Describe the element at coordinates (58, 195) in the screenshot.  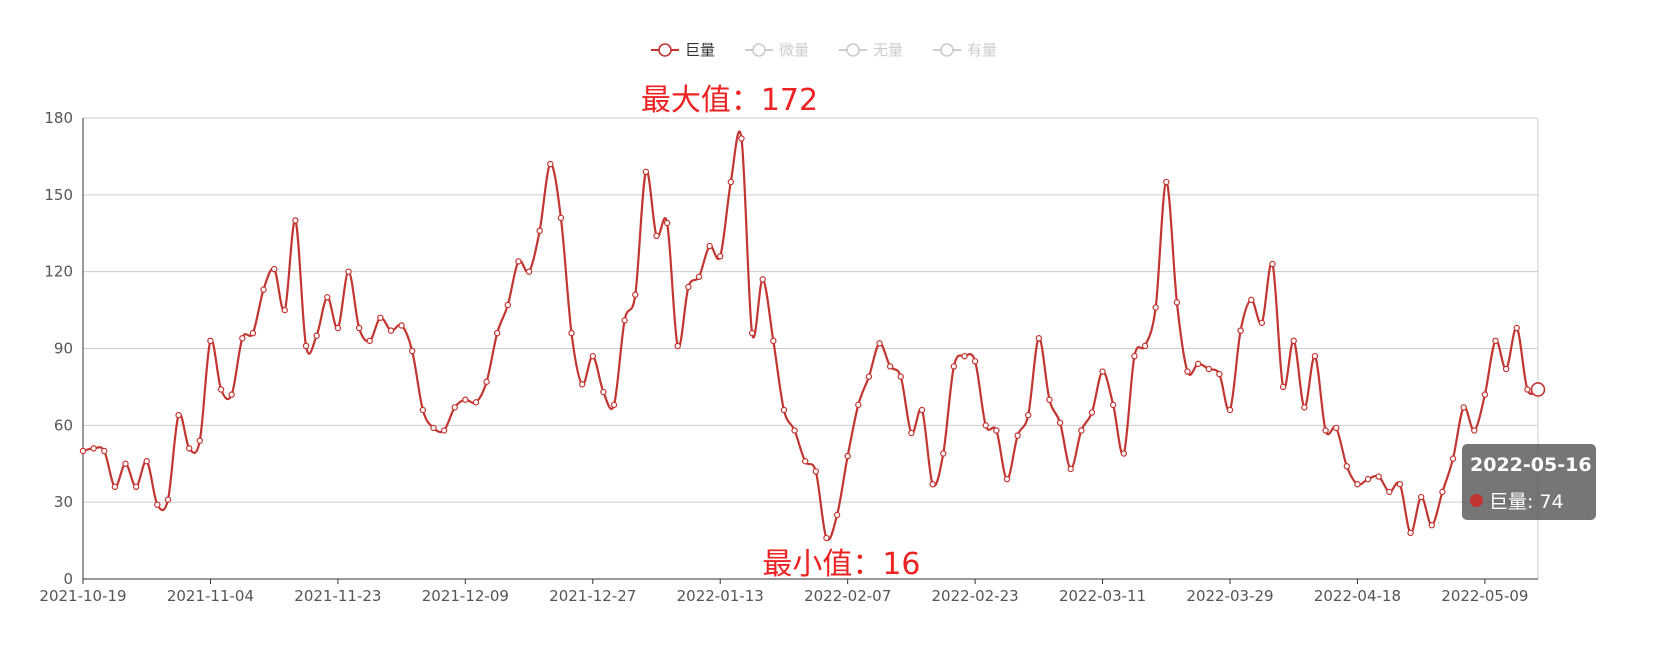
I see `y-tick-label: 150` at that location.